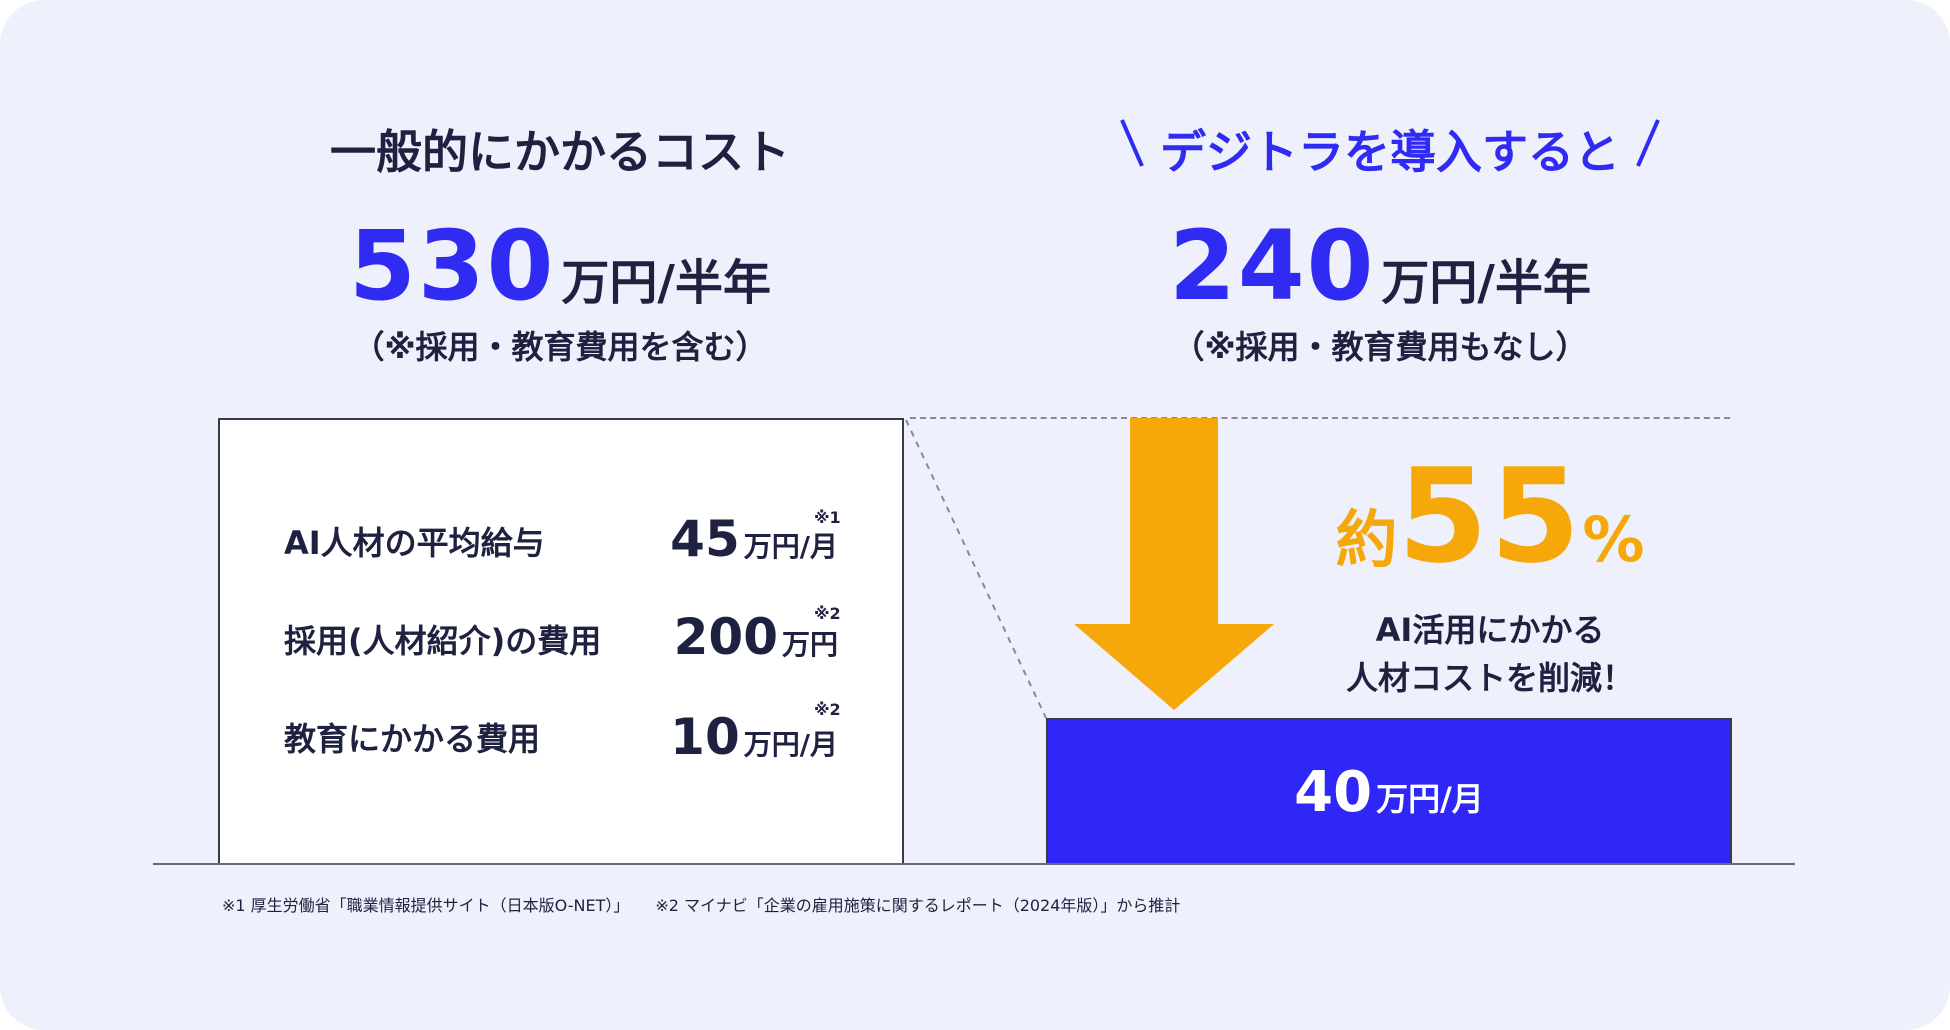 The image size is (1950, 1030). I want to click on reduction-description: AI活用にかかる 人材コストを削減！, so click(1490, 654).